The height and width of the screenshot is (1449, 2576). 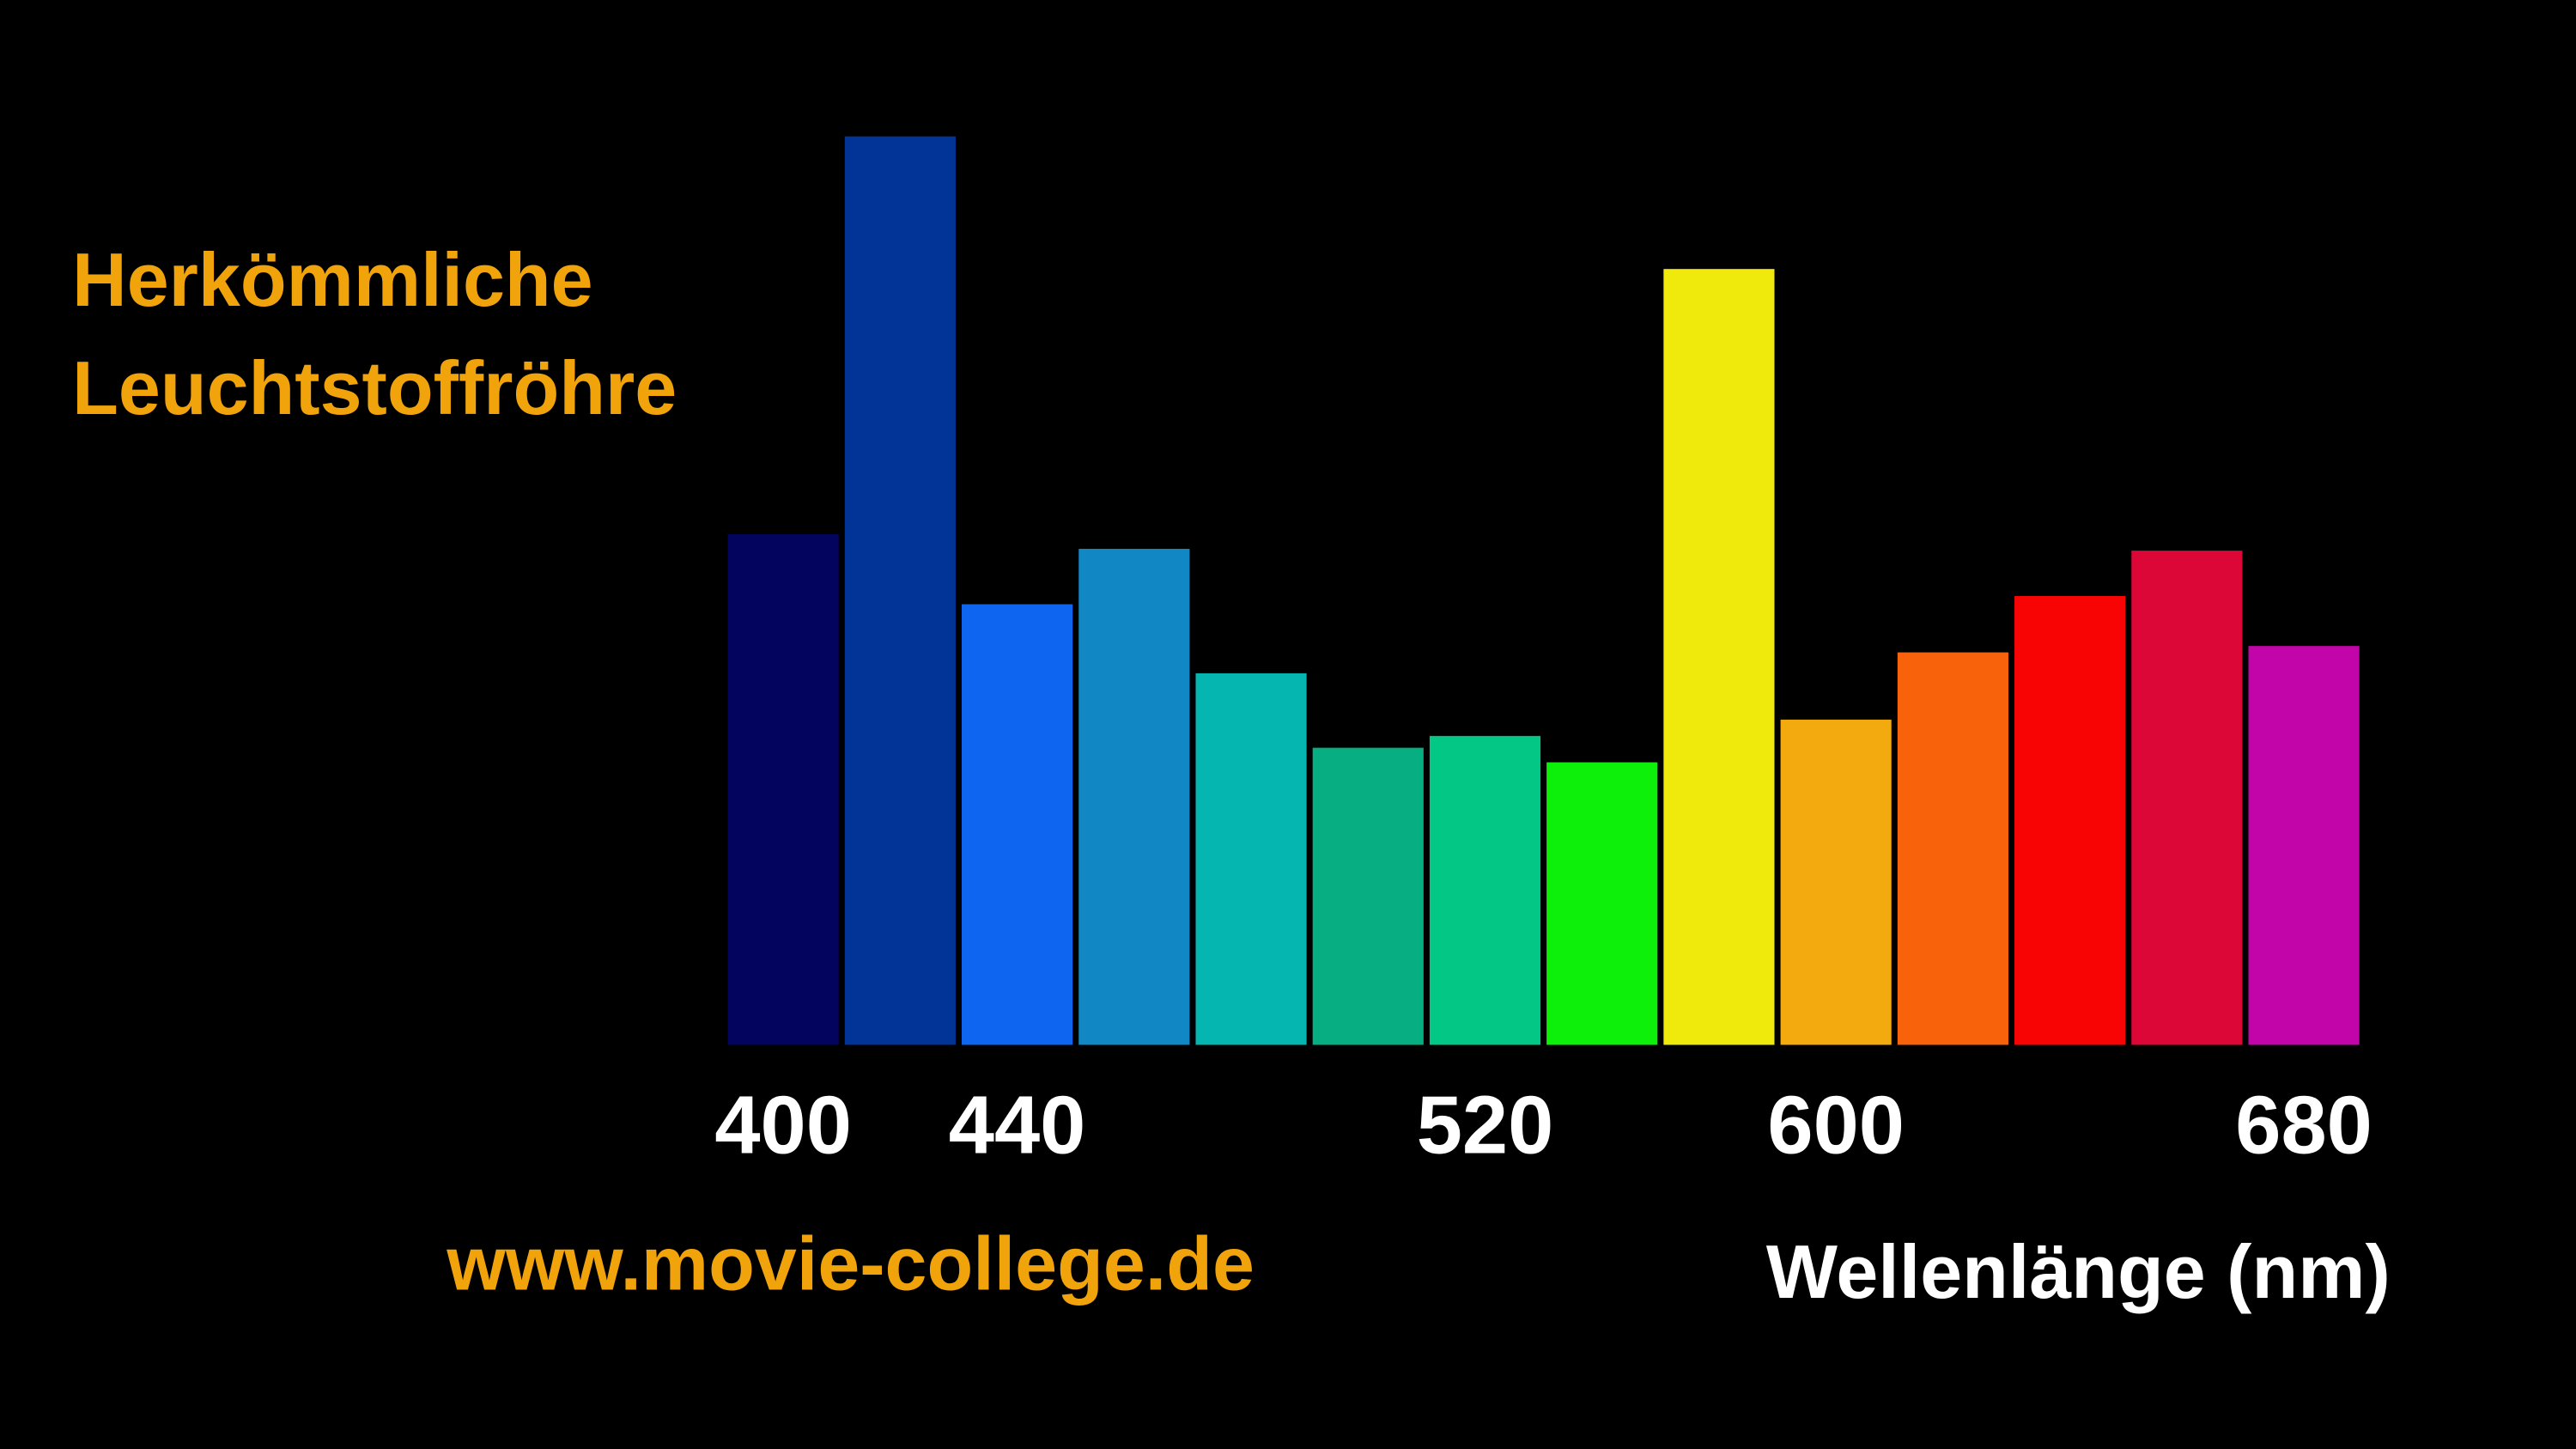 I want to click on x-tick-label: 680, so click(x=2303, y=1126).